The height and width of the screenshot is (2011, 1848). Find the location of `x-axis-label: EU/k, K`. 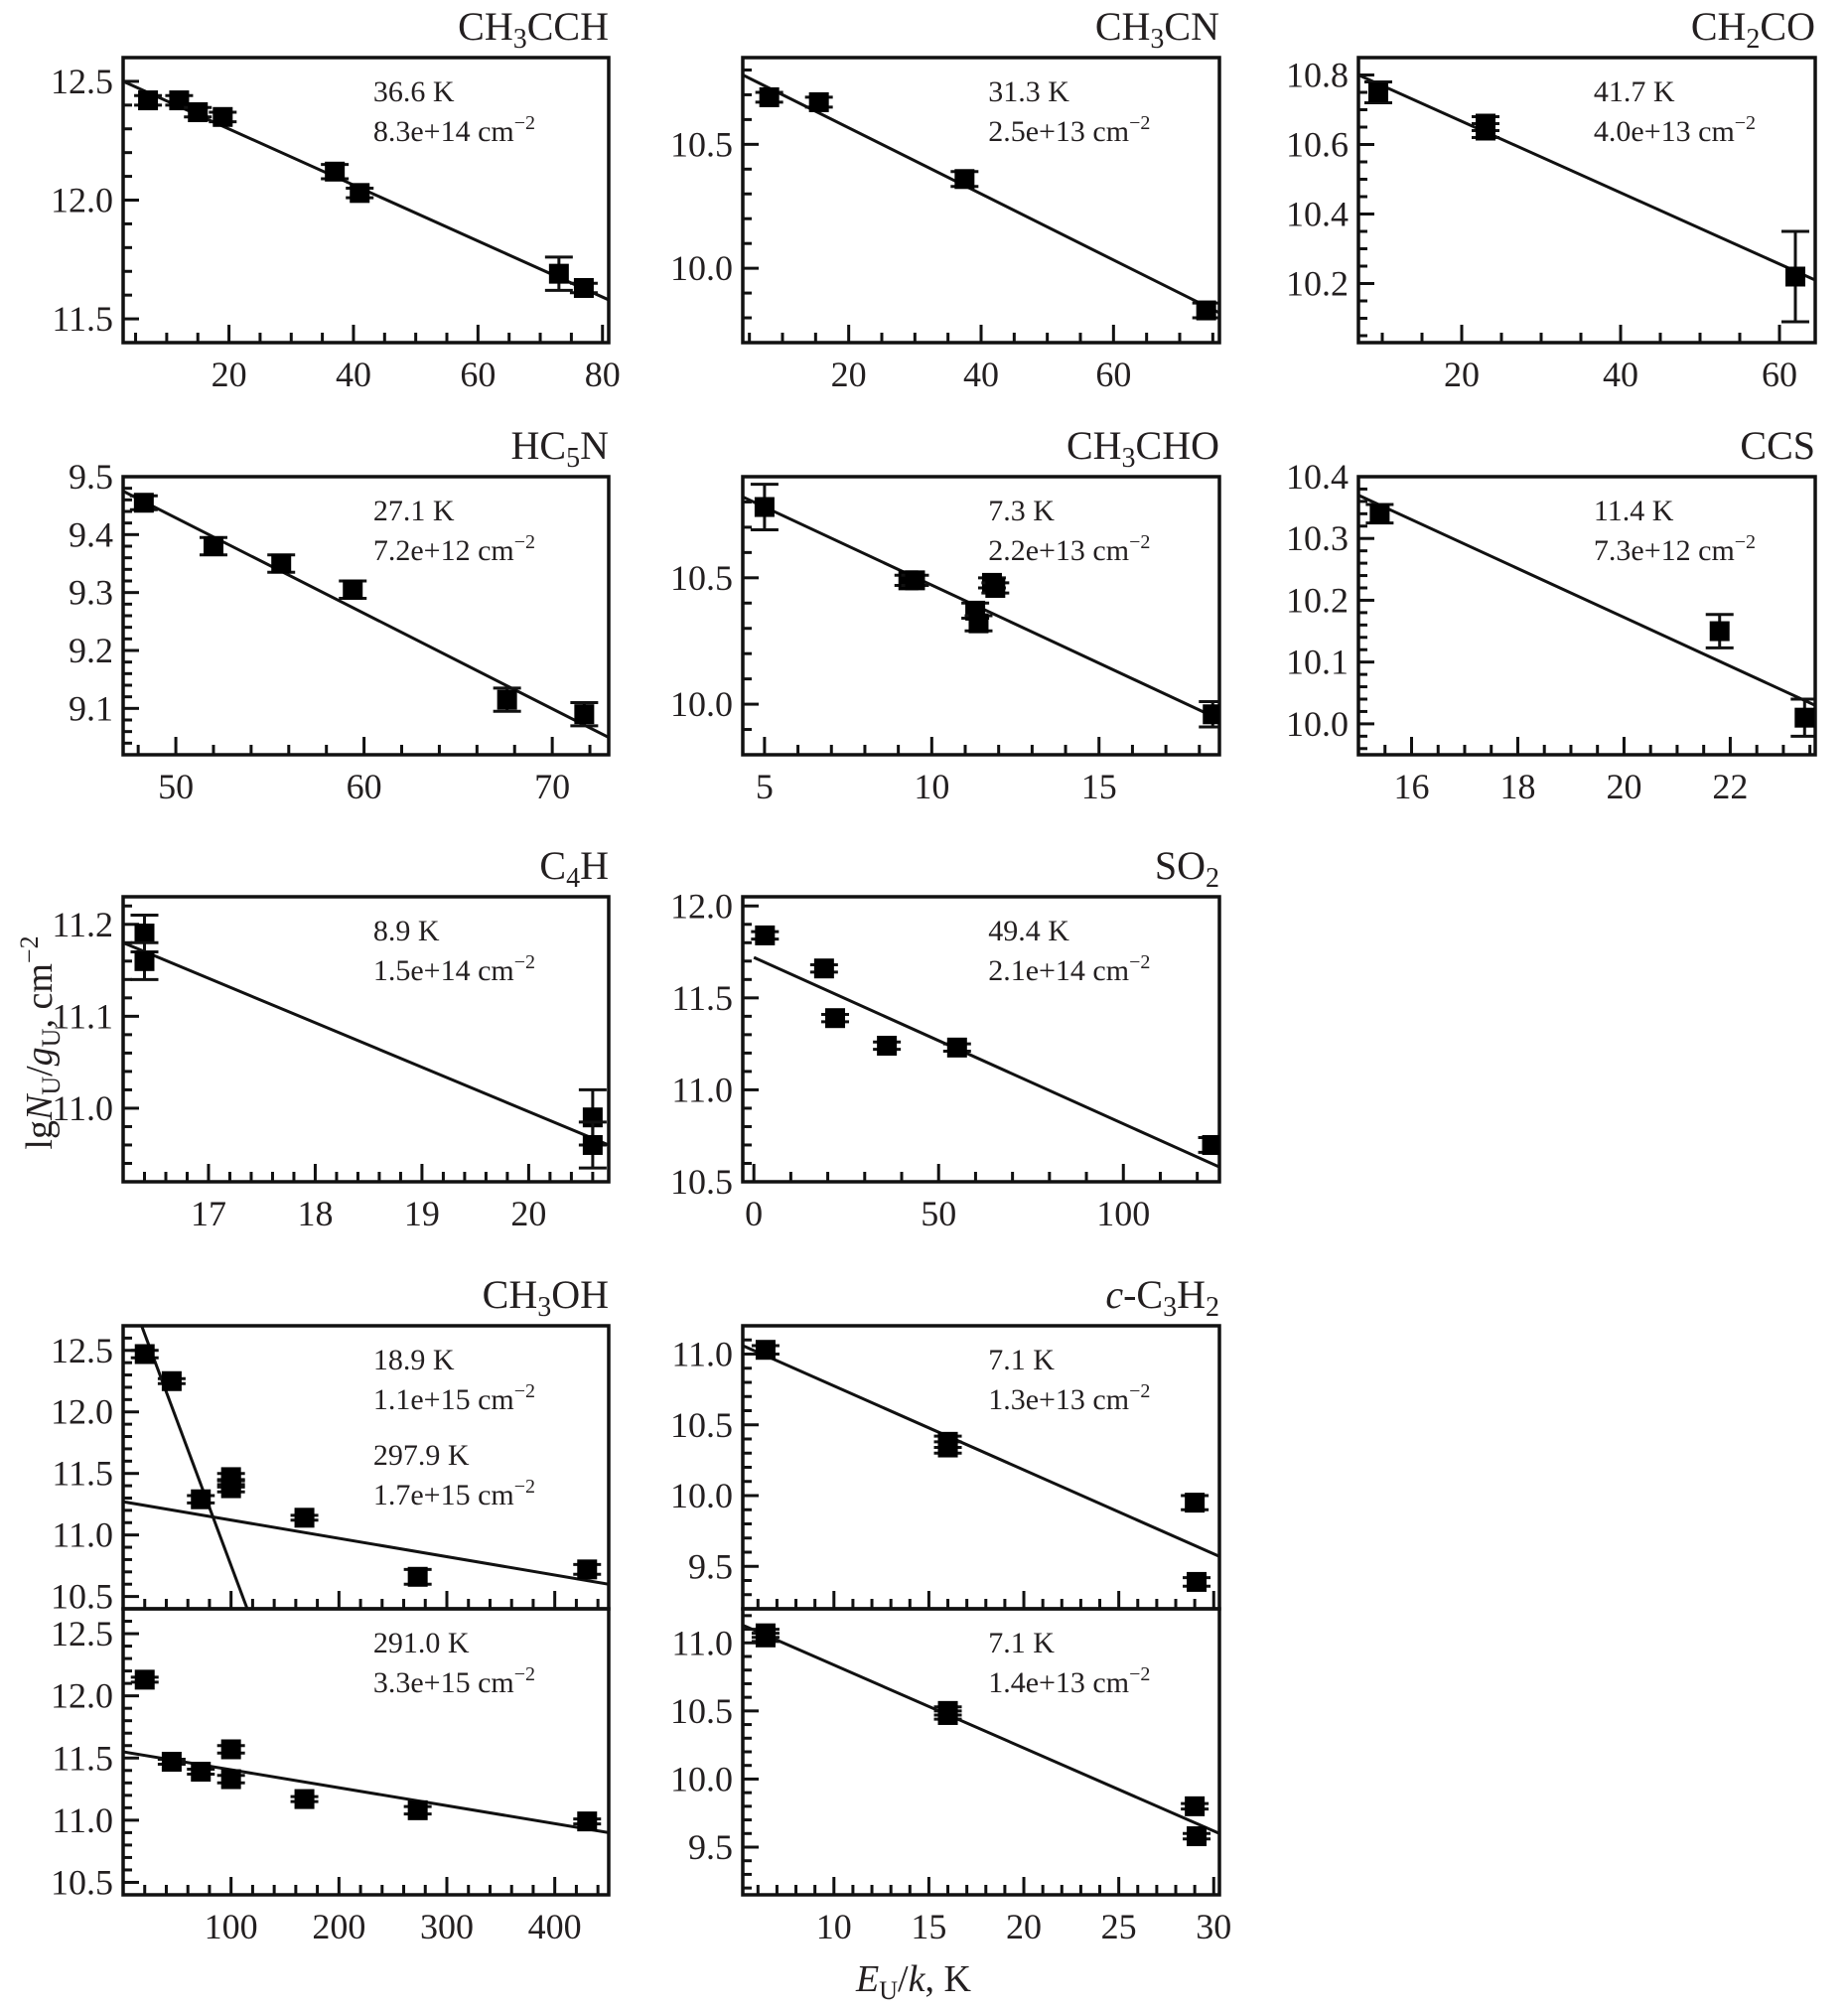

x-axis-label: EU/k, K is located at coordinates (913, 1982).